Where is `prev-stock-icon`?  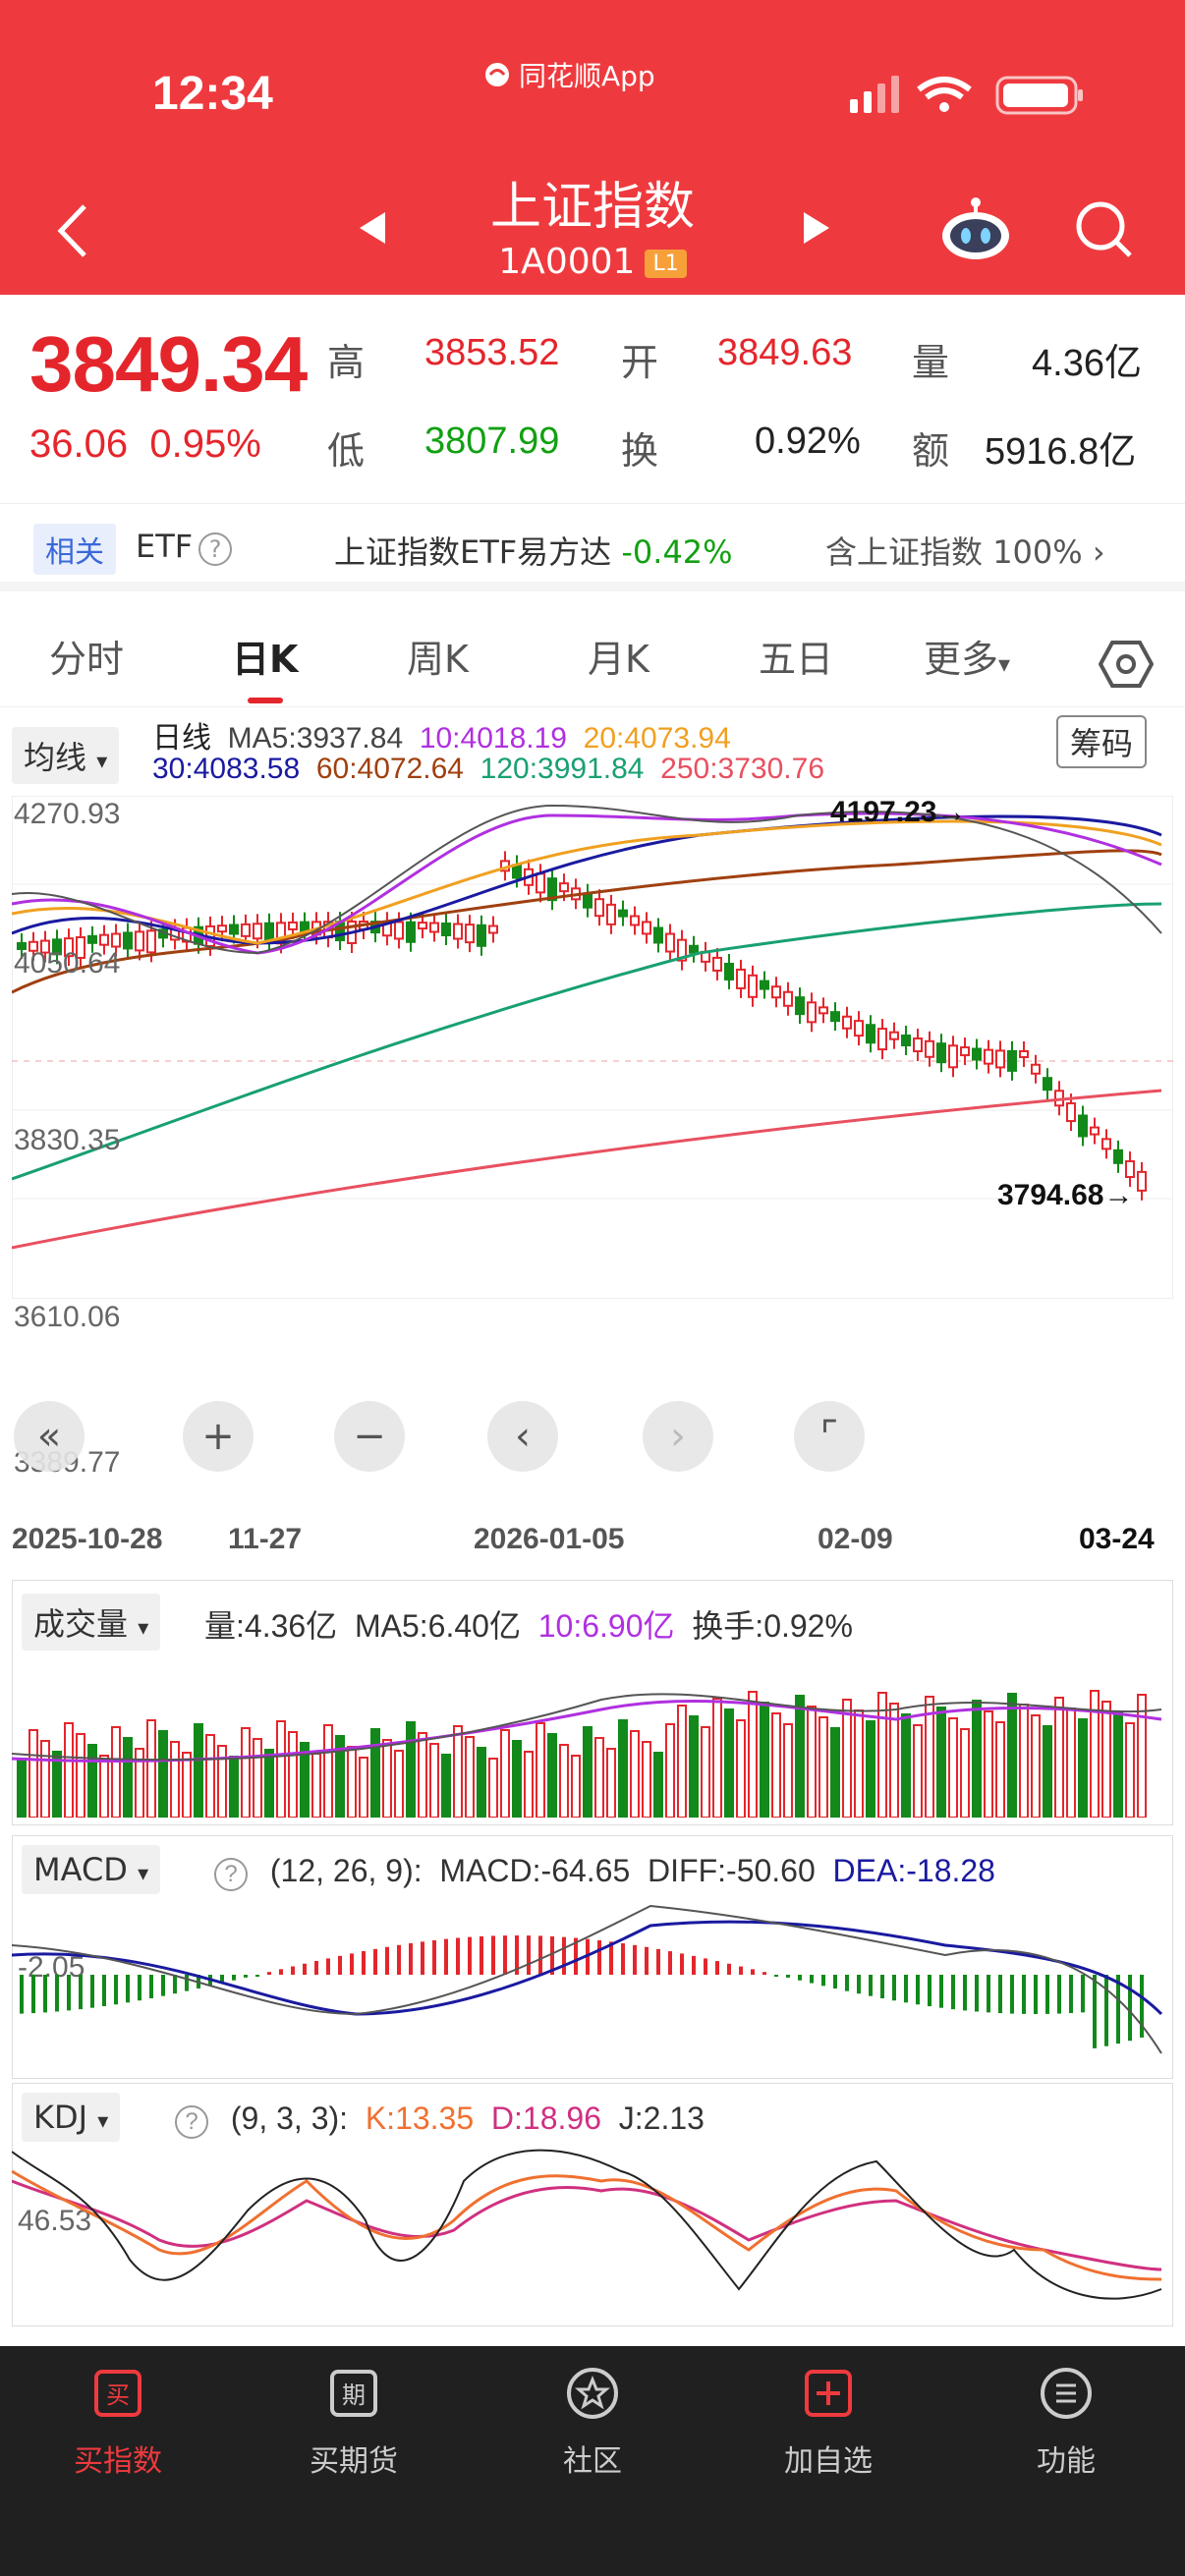
prev-stock-icon is located at coordinates (374, 228).